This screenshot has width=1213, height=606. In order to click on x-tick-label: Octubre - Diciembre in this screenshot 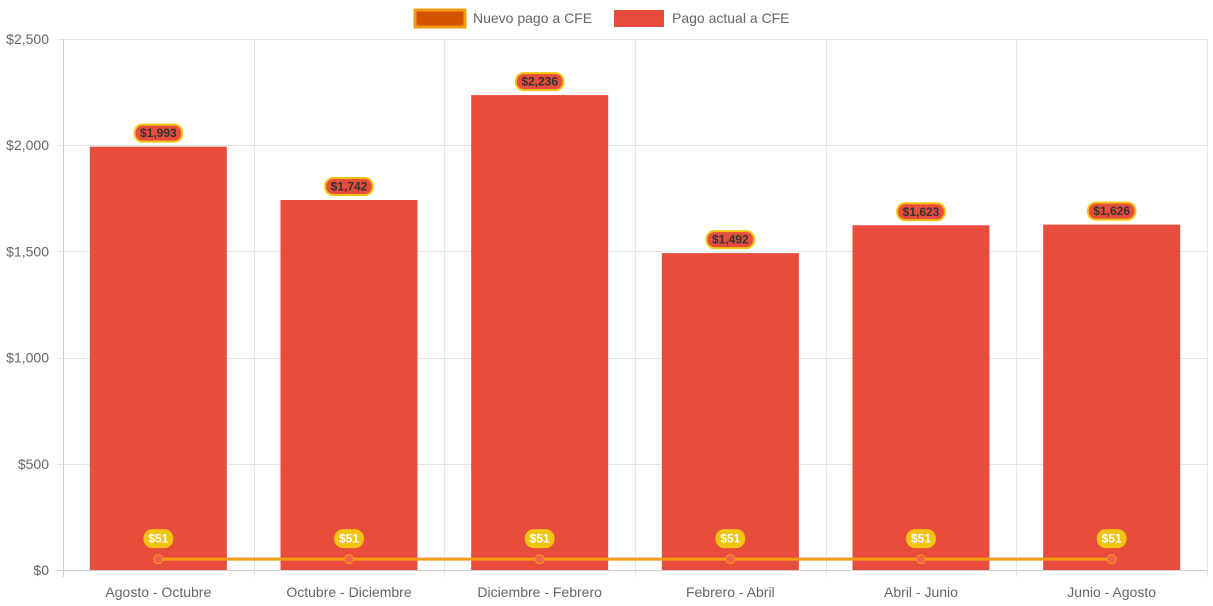, I will do `click(348, 592)`.